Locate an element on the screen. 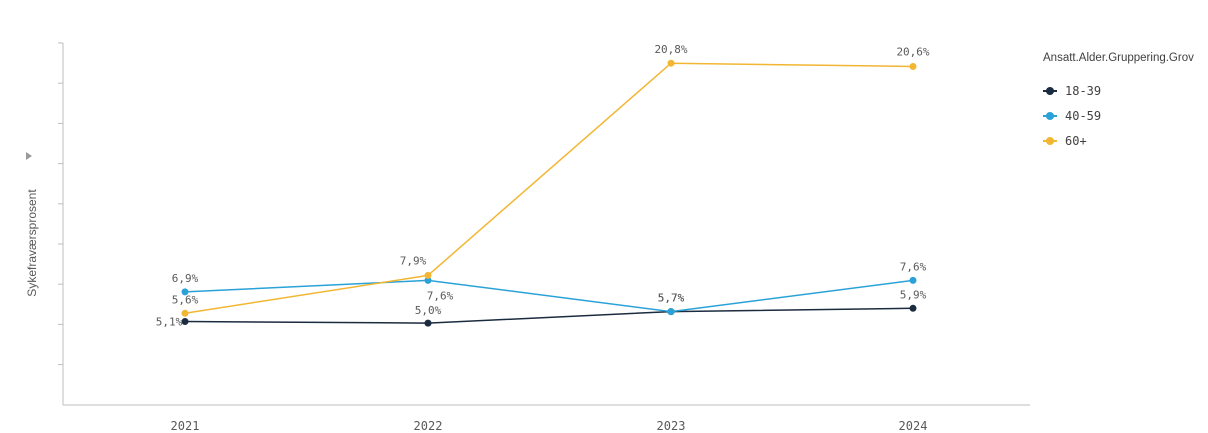  legend-title: Ansatt.Alder.Gruppering.Grov is located at coordinates (1118, 58).